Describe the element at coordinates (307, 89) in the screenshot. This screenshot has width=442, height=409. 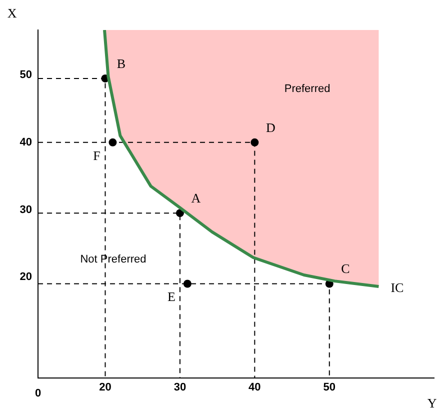
I see `annotation: Preferred` at that location.